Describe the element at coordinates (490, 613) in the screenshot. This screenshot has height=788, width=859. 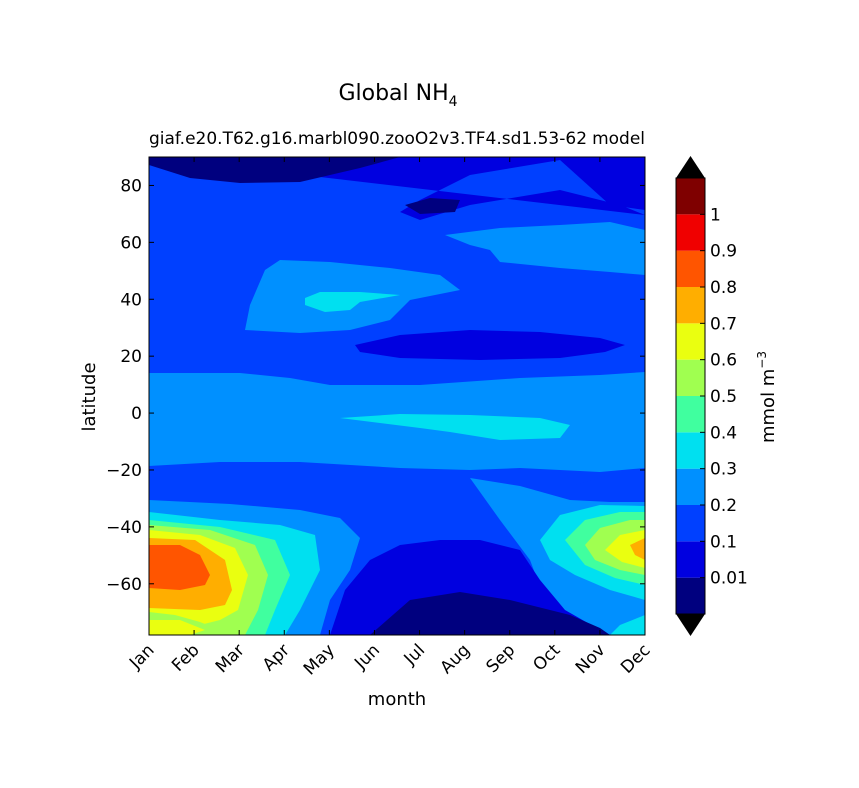
I see `band-0-0.01-southern` at that location.